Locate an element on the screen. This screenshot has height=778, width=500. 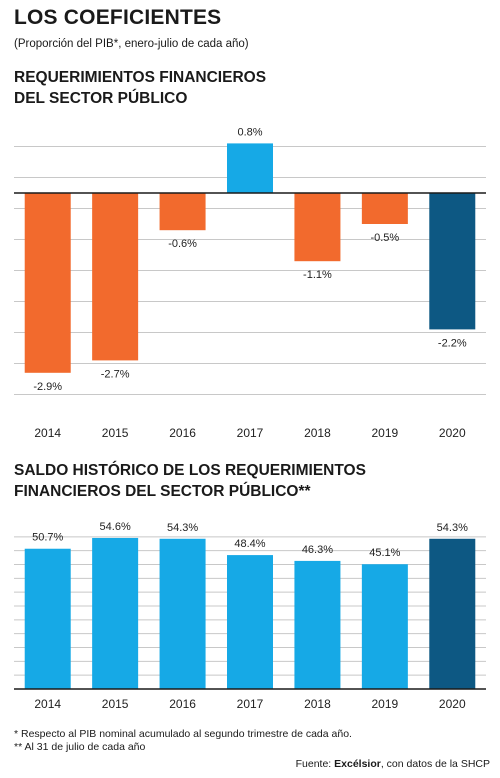
chart2-value-label: 46.3% is located at coordinates (317, 550).